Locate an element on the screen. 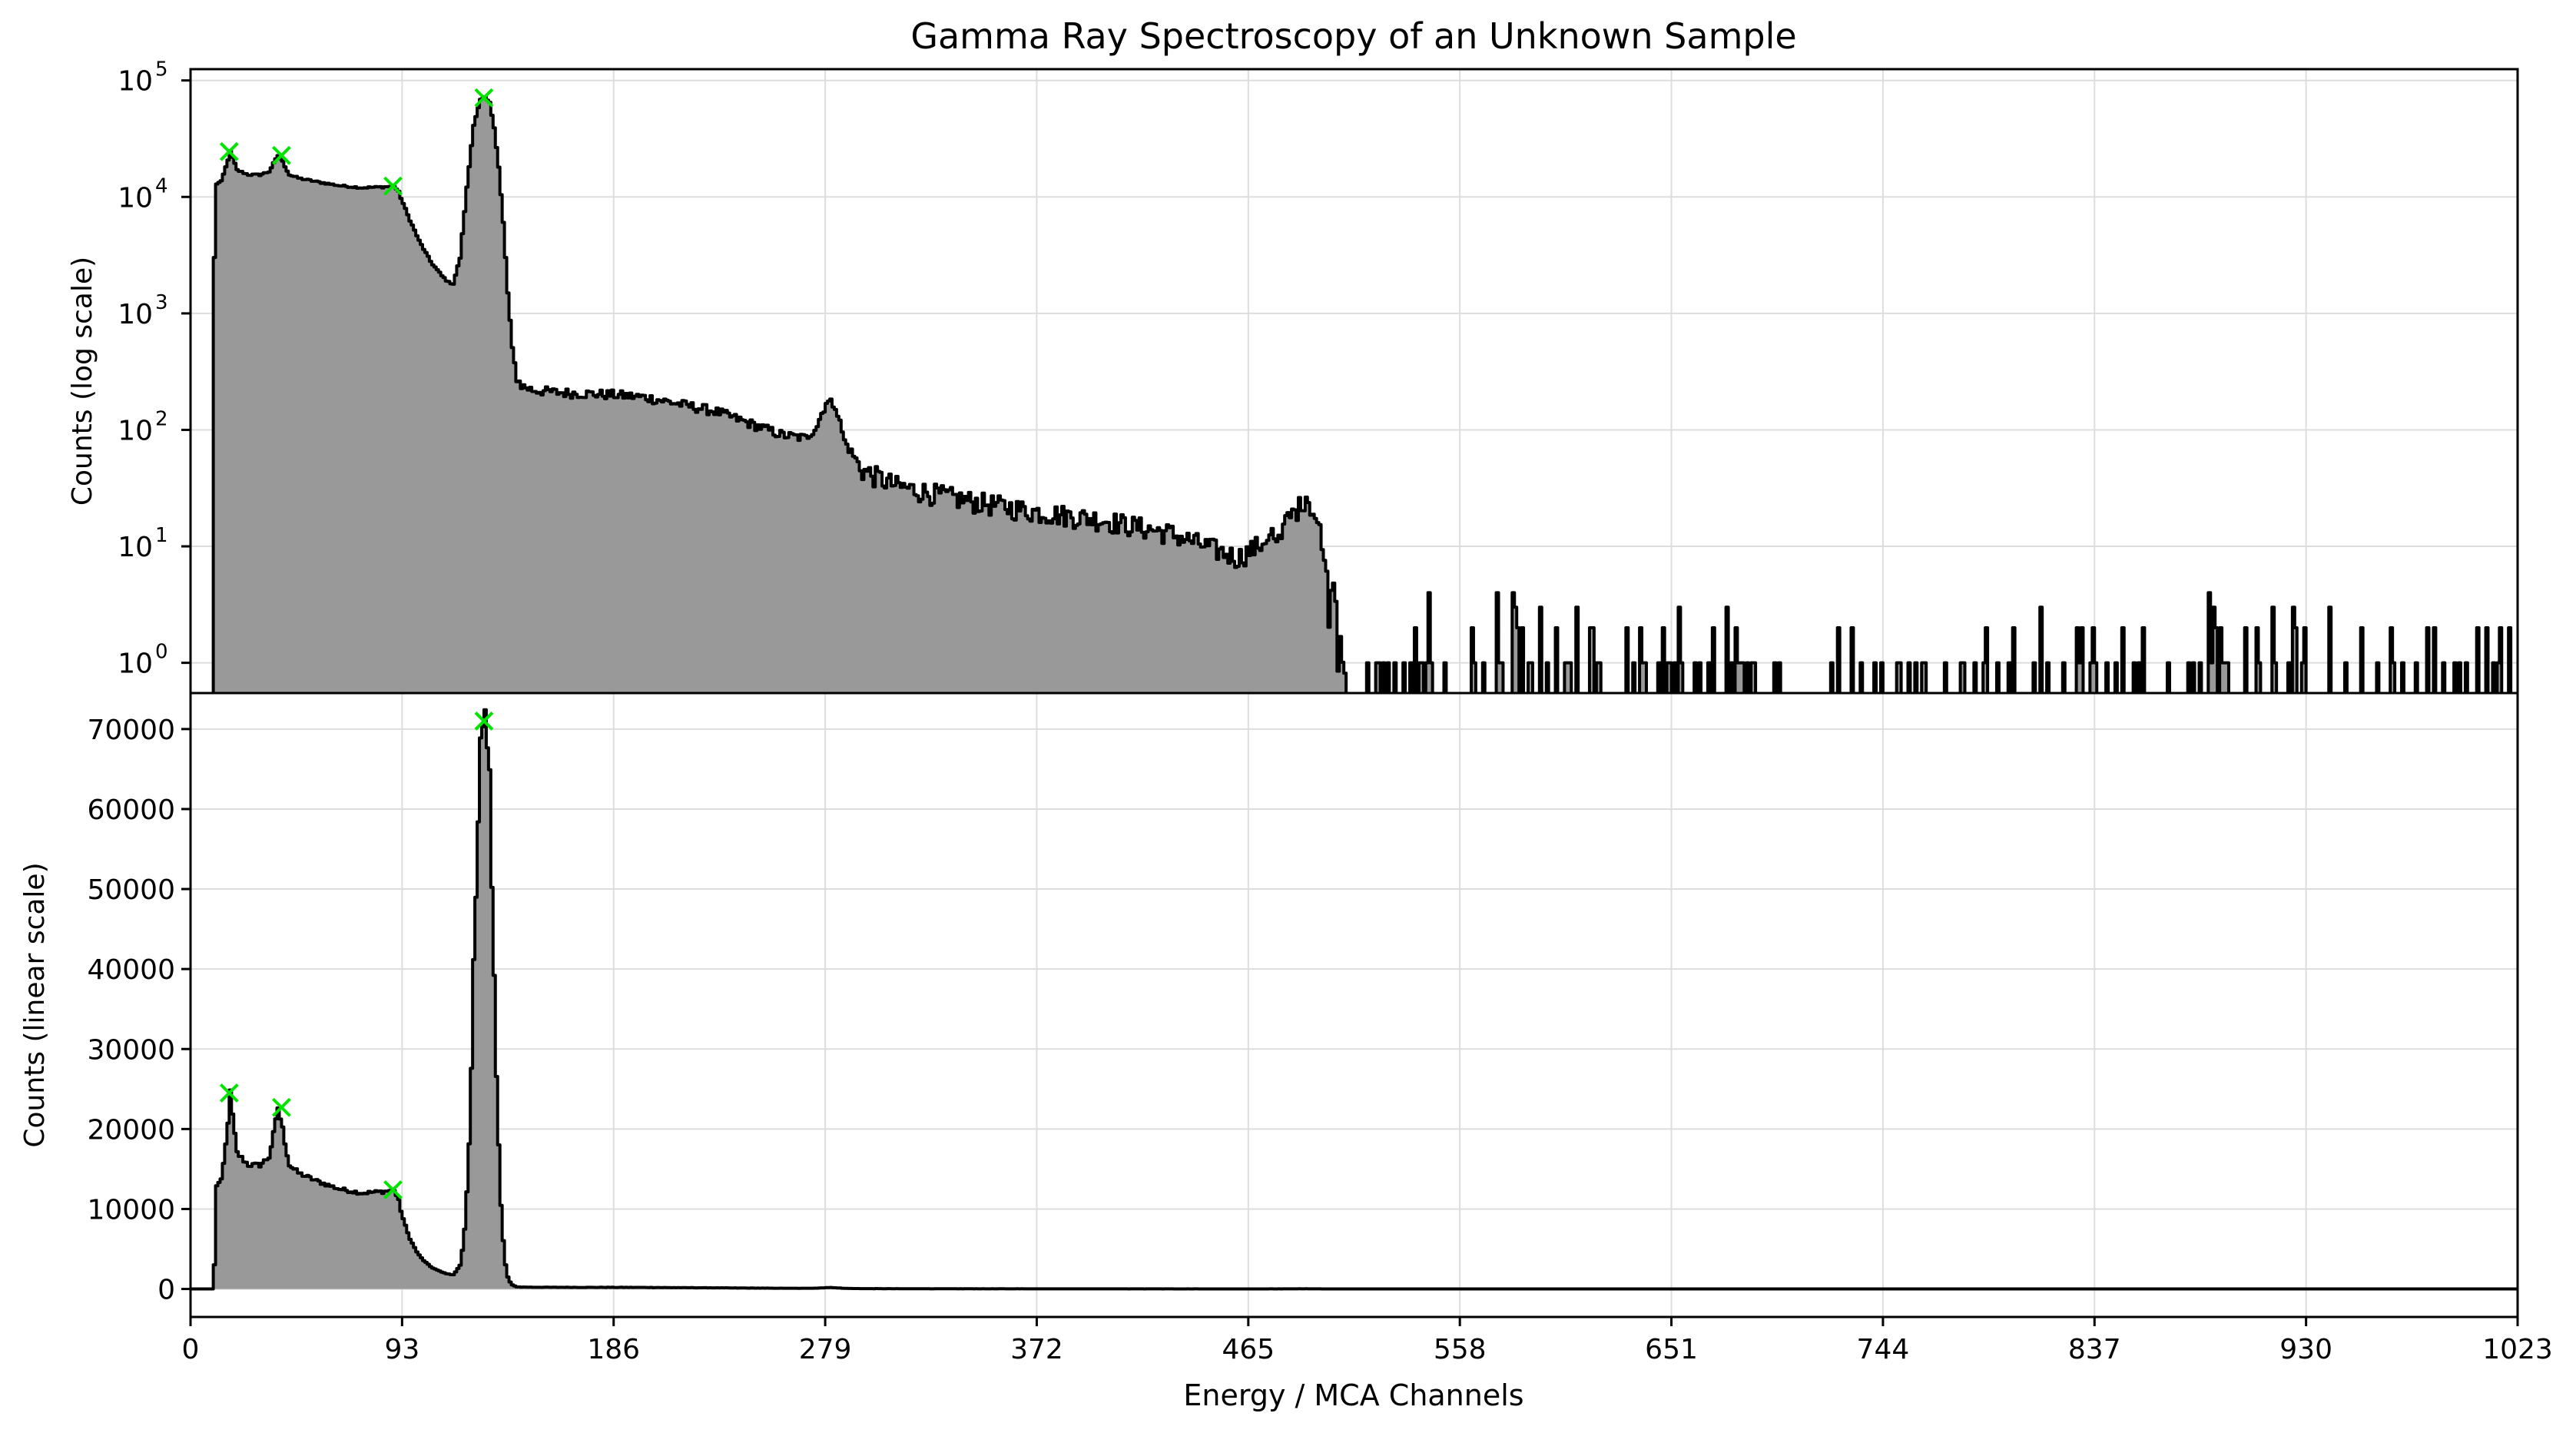 The image size is (2576, 1433). log-panel-clip-cover is located at coordinates (1354, 698).